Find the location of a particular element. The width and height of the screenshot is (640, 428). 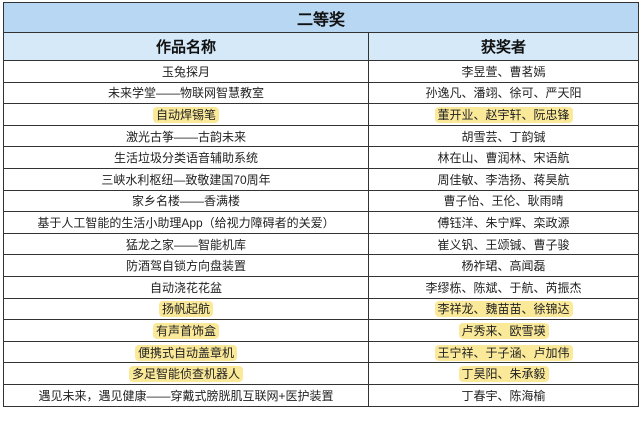

cell-winners: 周佳敏、李浩扬、蒋昊航 is located at coordinates (503, 179).